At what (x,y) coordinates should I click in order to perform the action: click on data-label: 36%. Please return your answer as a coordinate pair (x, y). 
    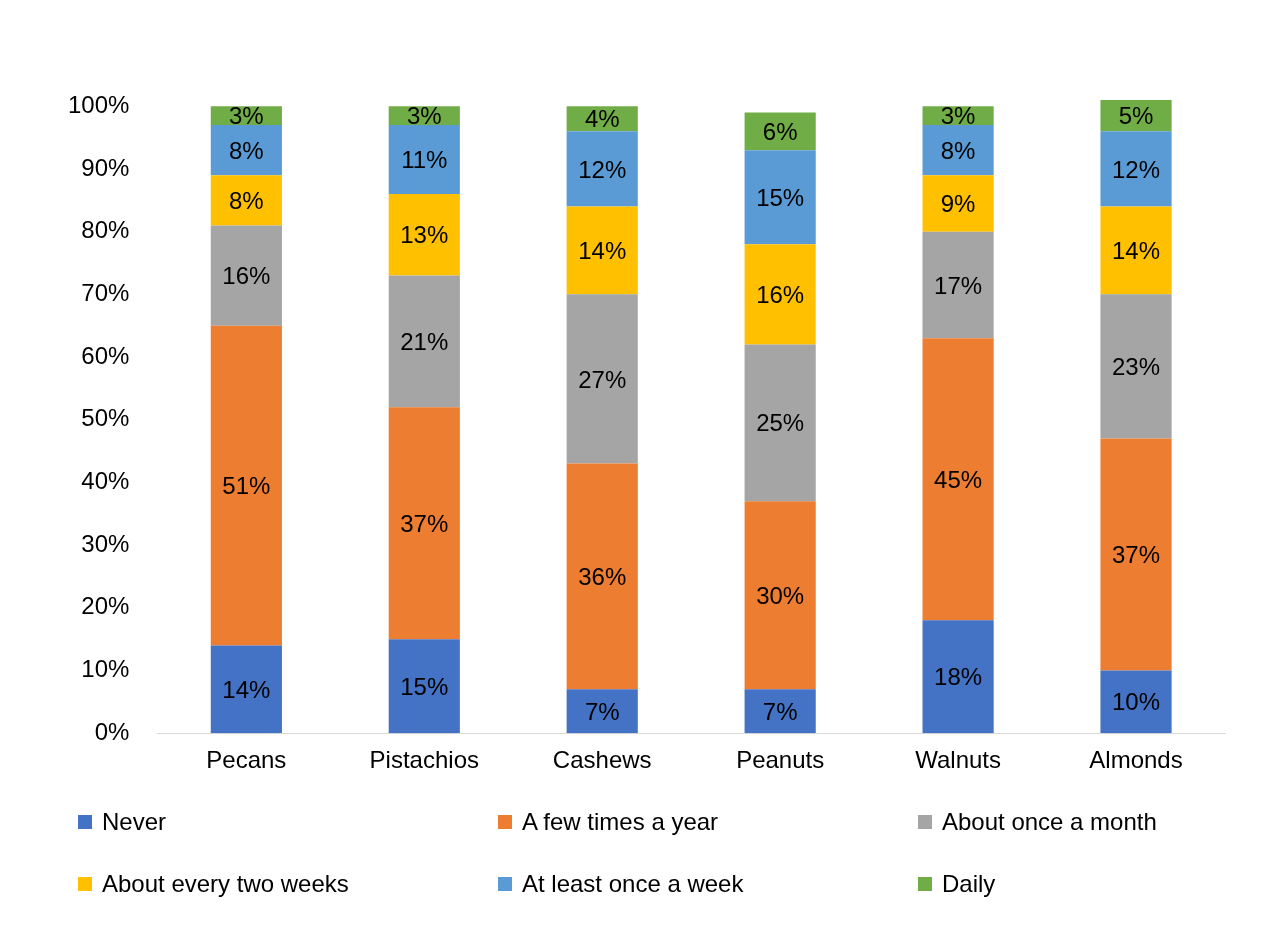
    Looking at the image, I should click on (602, 577).